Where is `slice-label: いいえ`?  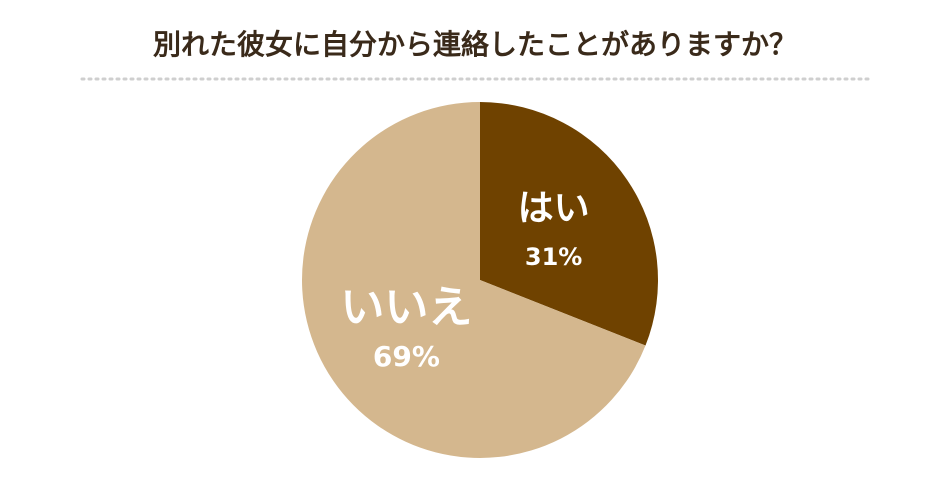 slice-label: いいえ is located at coordinates (406, 307).